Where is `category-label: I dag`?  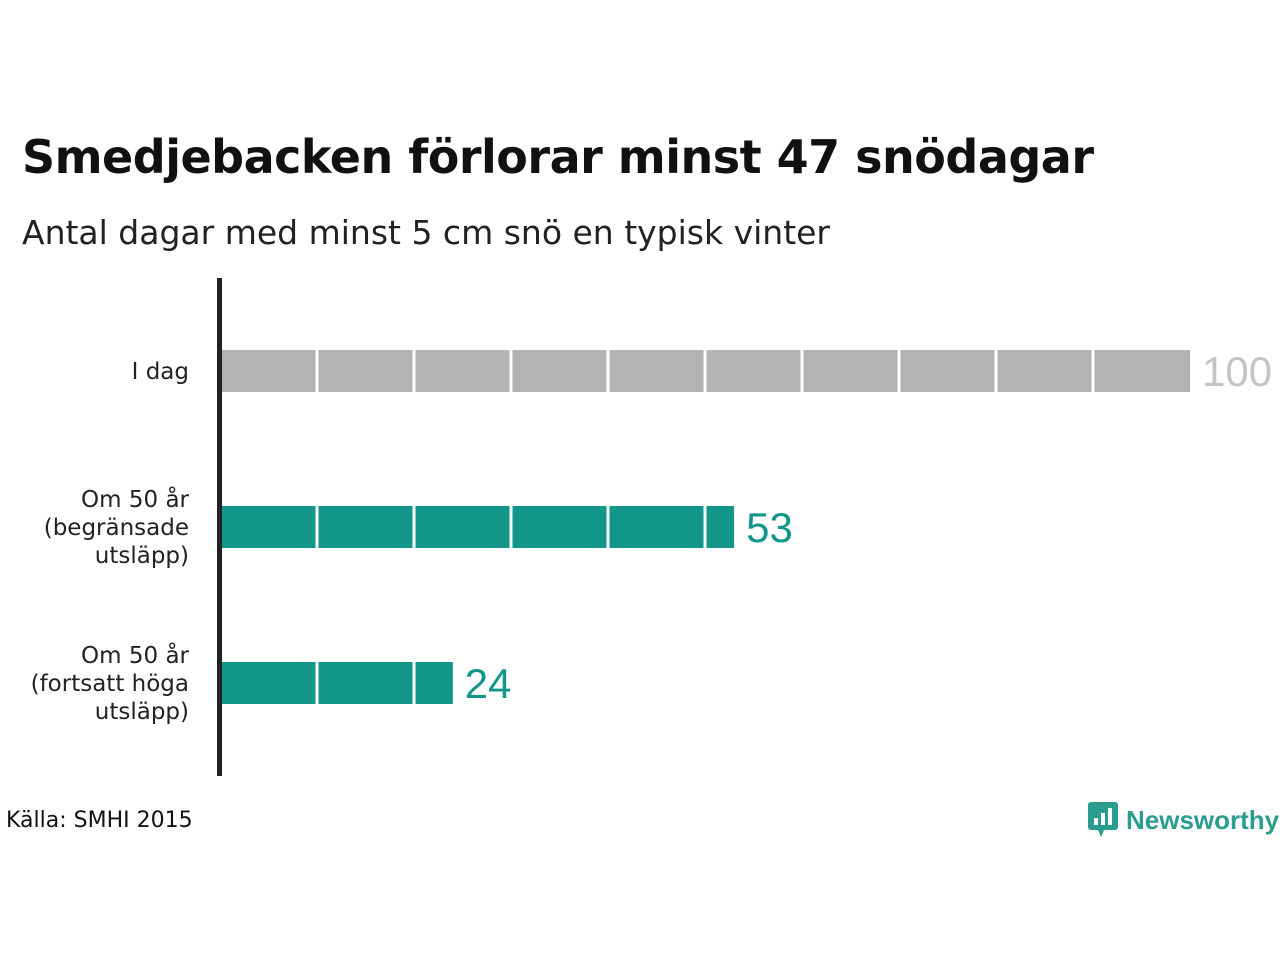
category-label: I dag is located at coordinates (160, 372).